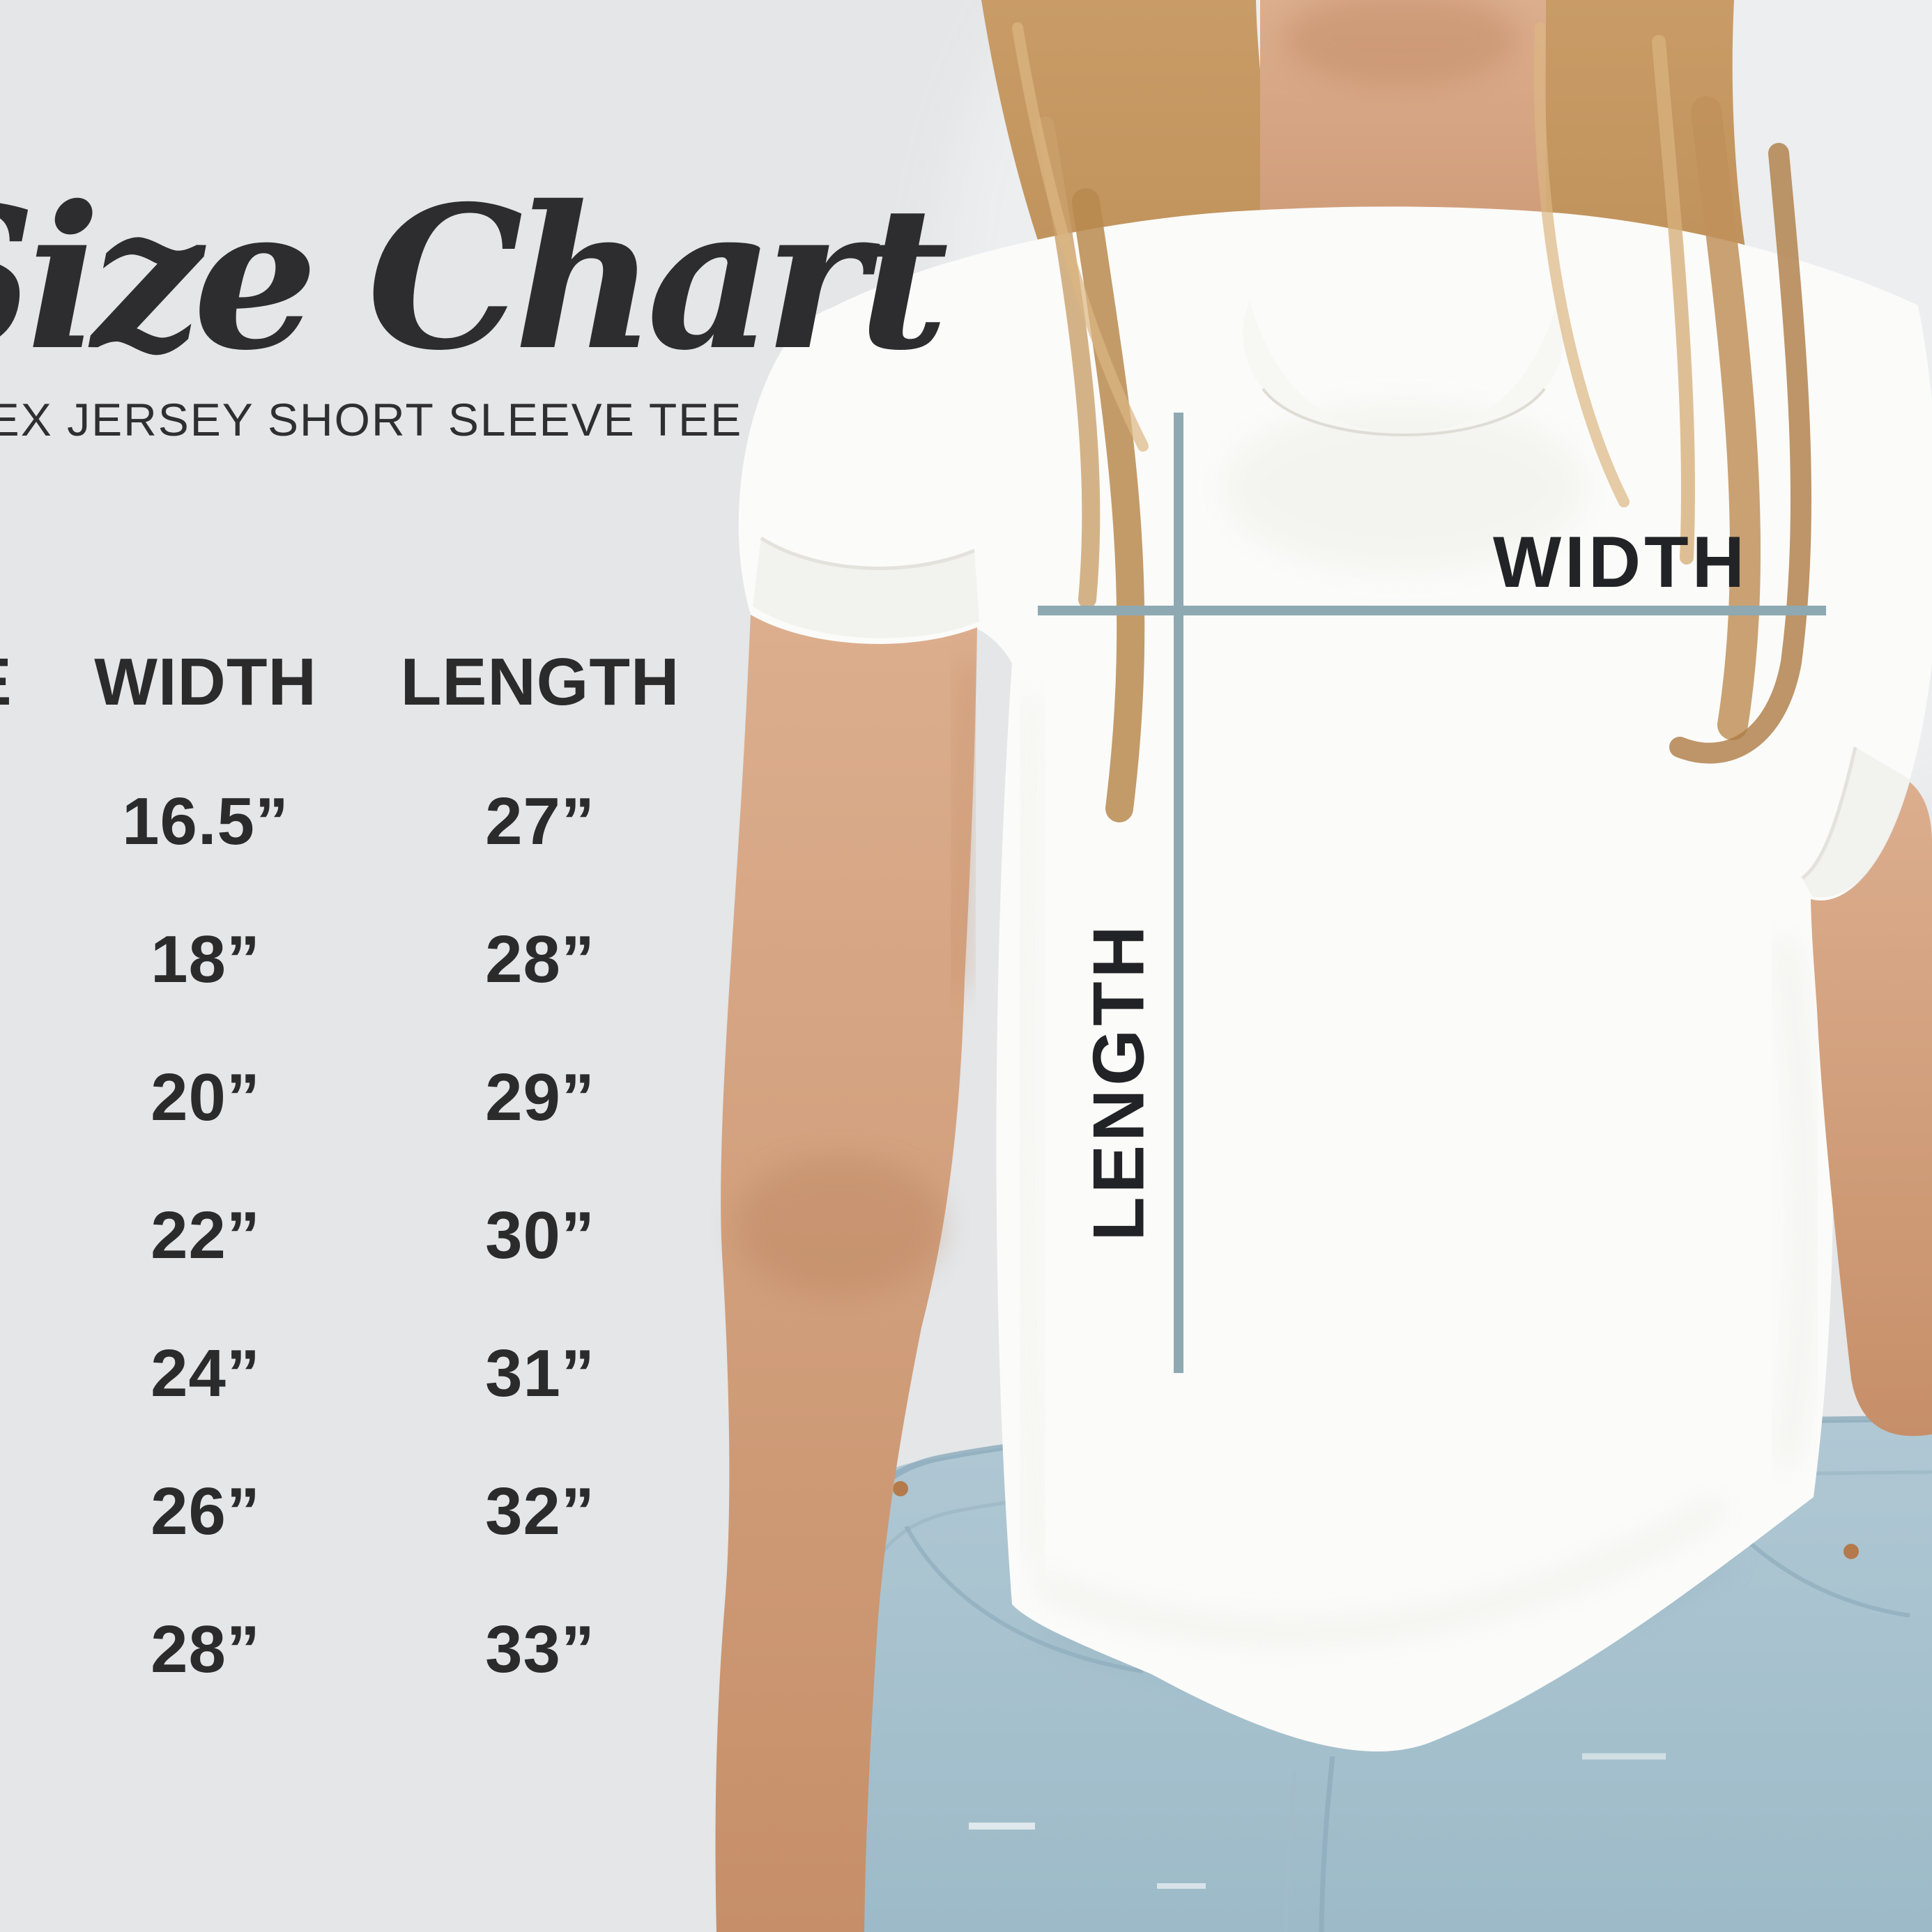 This screenshot has height=1932, width=1932. What do you see at coordinates (1024, 1599) in the screenshot?
I see `jeans-pocket-left` at bounding box center [1024, 1599].